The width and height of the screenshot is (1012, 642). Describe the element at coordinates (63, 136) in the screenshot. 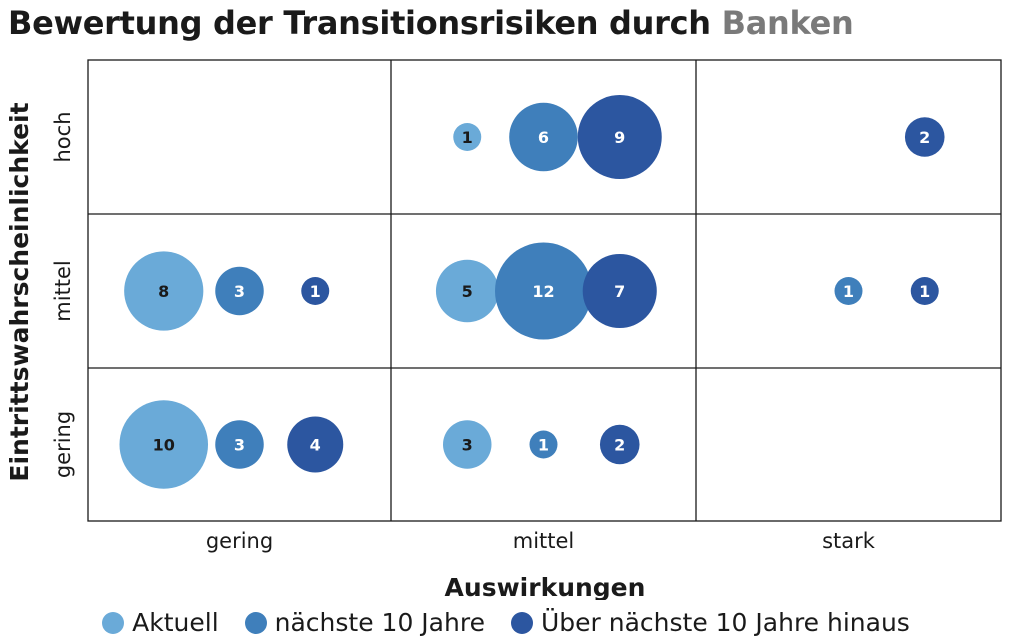

I see `y-tick-label: hoch` at that location.